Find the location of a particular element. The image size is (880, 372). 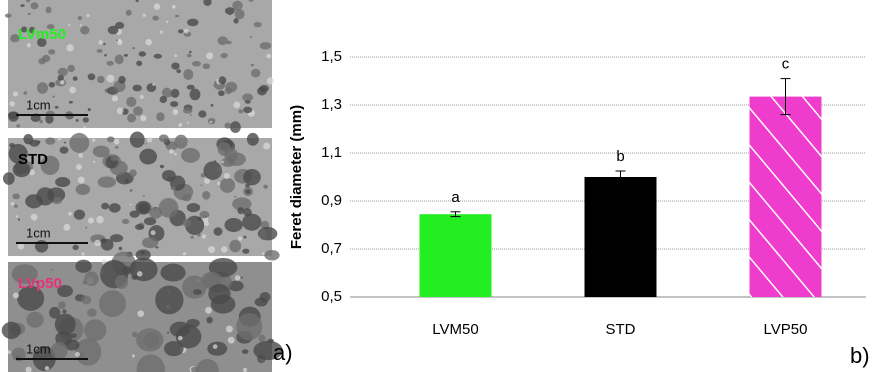

annotation: c is located at coordinates (786, 64).